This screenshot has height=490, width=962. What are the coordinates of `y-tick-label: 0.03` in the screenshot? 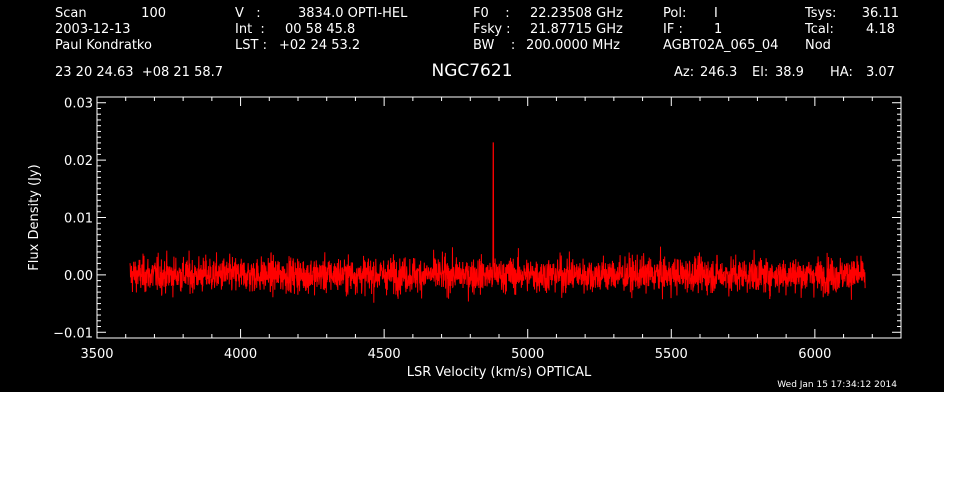 It's located at (78, 104).